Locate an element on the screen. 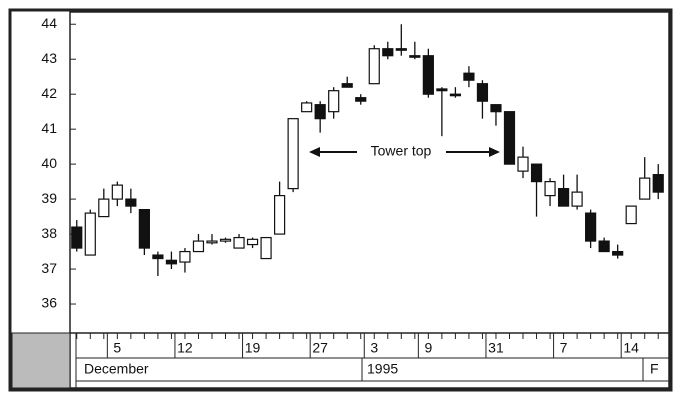  corner-box is located at coordinates (41, 360).